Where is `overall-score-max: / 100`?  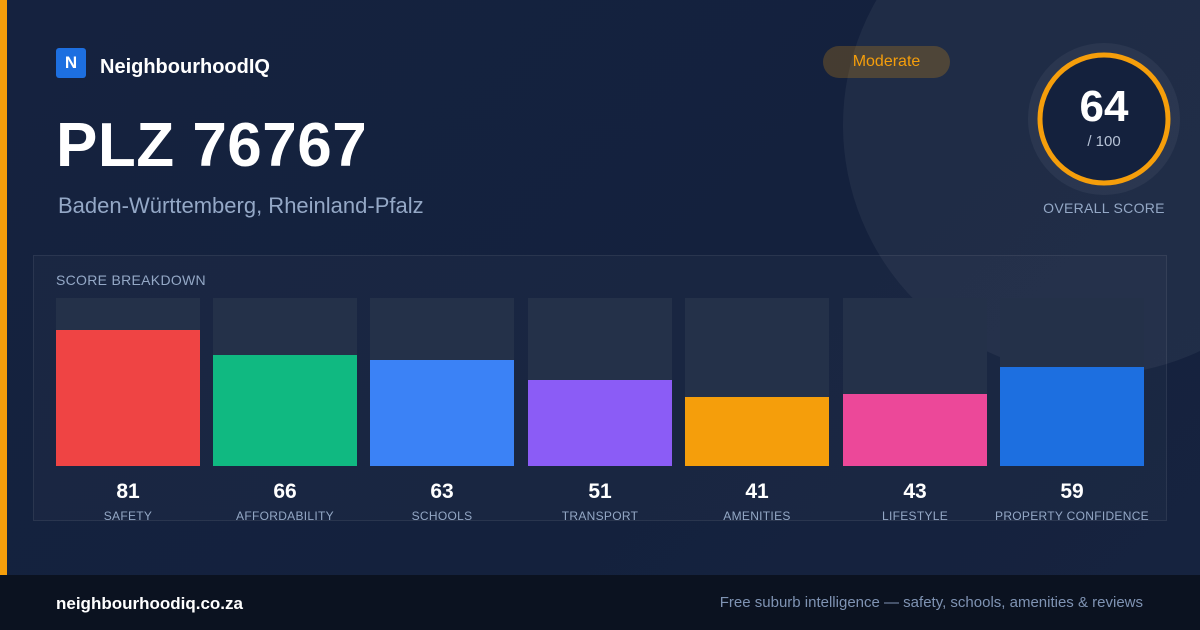 overall-score-max: / 100 is located at coordinates (1104, 141).